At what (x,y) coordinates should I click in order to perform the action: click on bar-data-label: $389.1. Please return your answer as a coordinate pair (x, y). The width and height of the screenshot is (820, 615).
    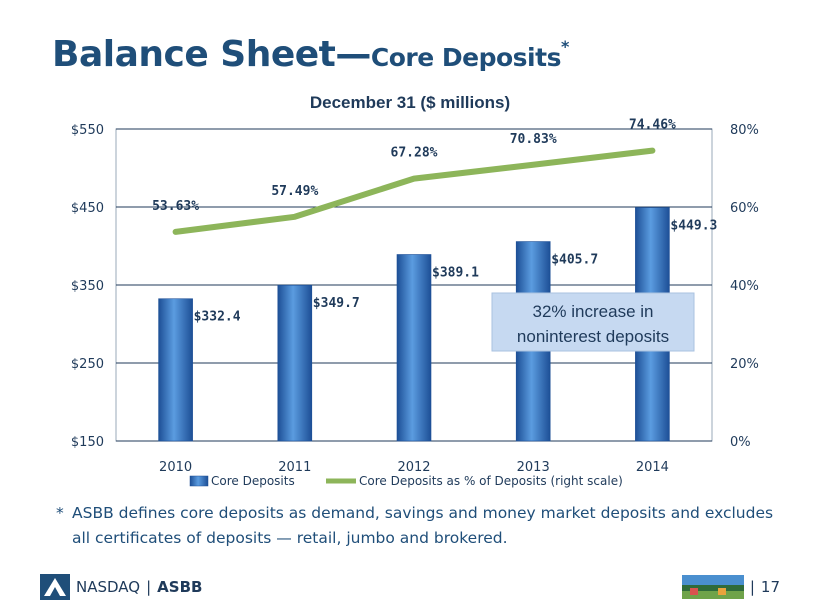
    Looking at the image, I should click on (455, 273).